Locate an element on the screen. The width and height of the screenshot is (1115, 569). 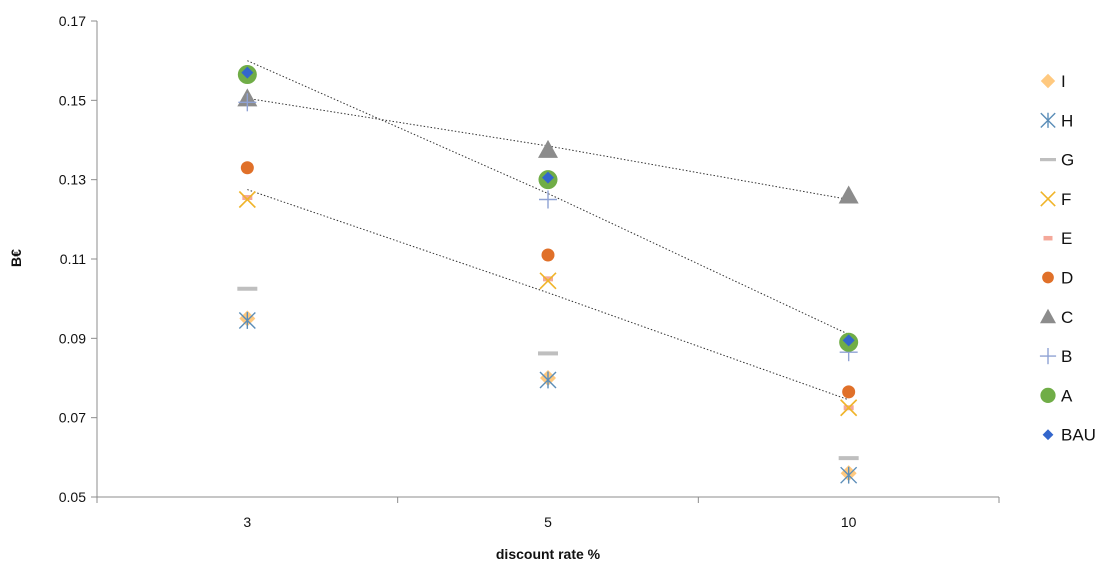
y-tick-label: 0.05 is located at coordinates (72, 497).